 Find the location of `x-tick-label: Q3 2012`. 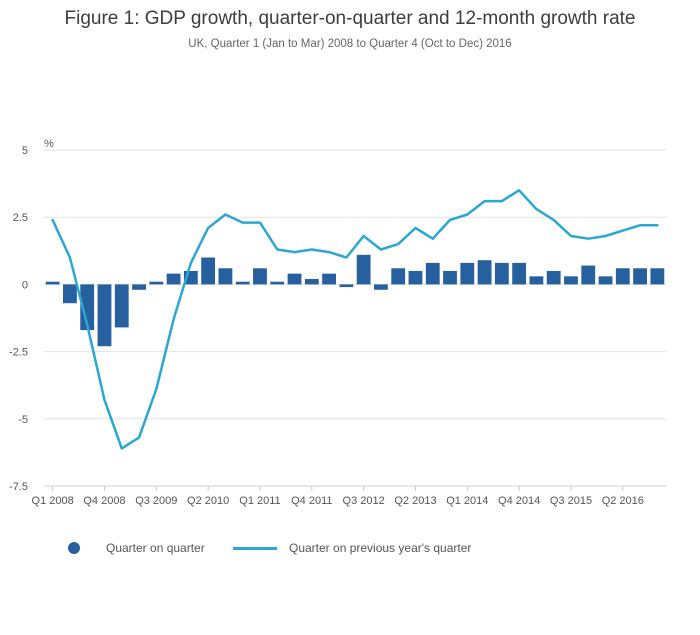

x-tick-label: Q3 2012 is located at coordinates (364, 501).